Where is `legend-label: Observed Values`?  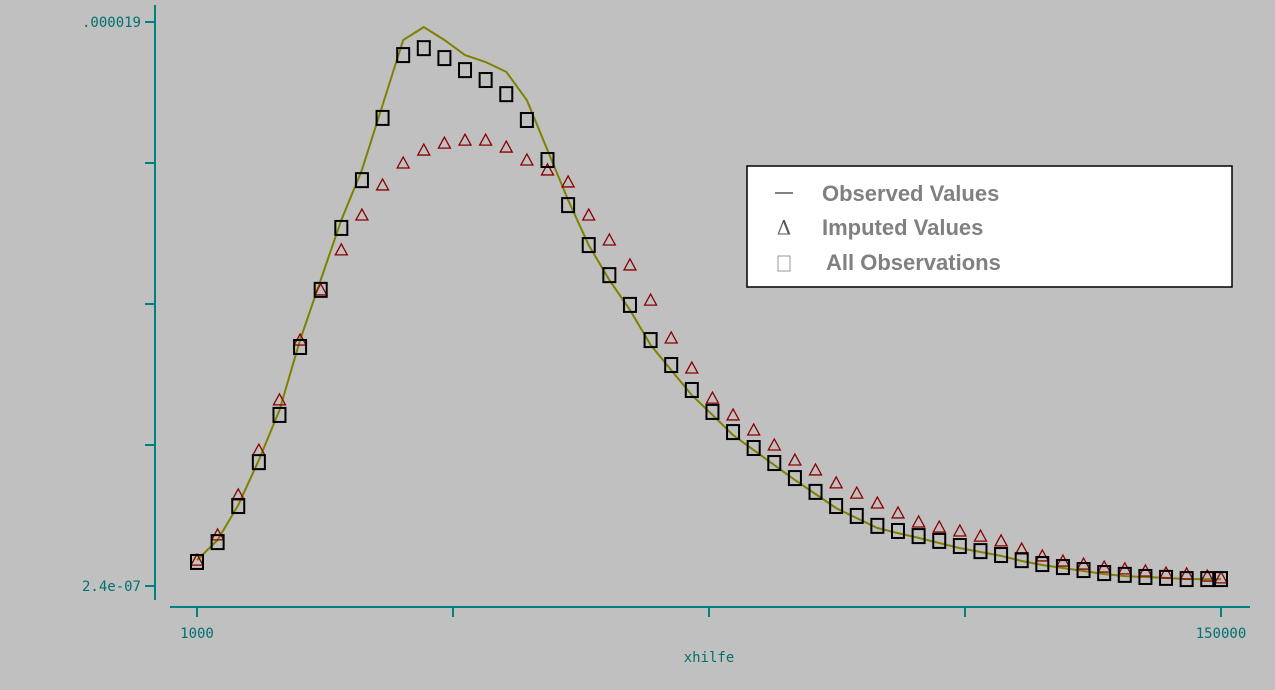 legend-label: Observed Values is located at coordinates (910, 193).